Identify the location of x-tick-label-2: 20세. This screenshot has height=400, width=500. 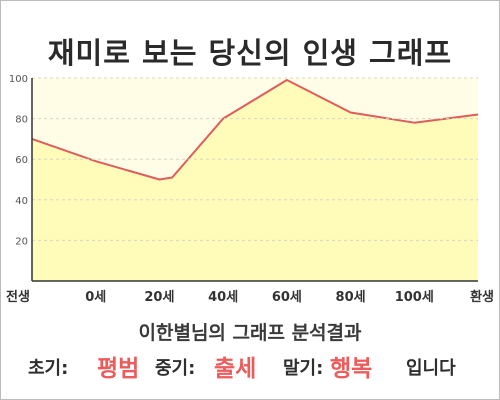
(159, 297).